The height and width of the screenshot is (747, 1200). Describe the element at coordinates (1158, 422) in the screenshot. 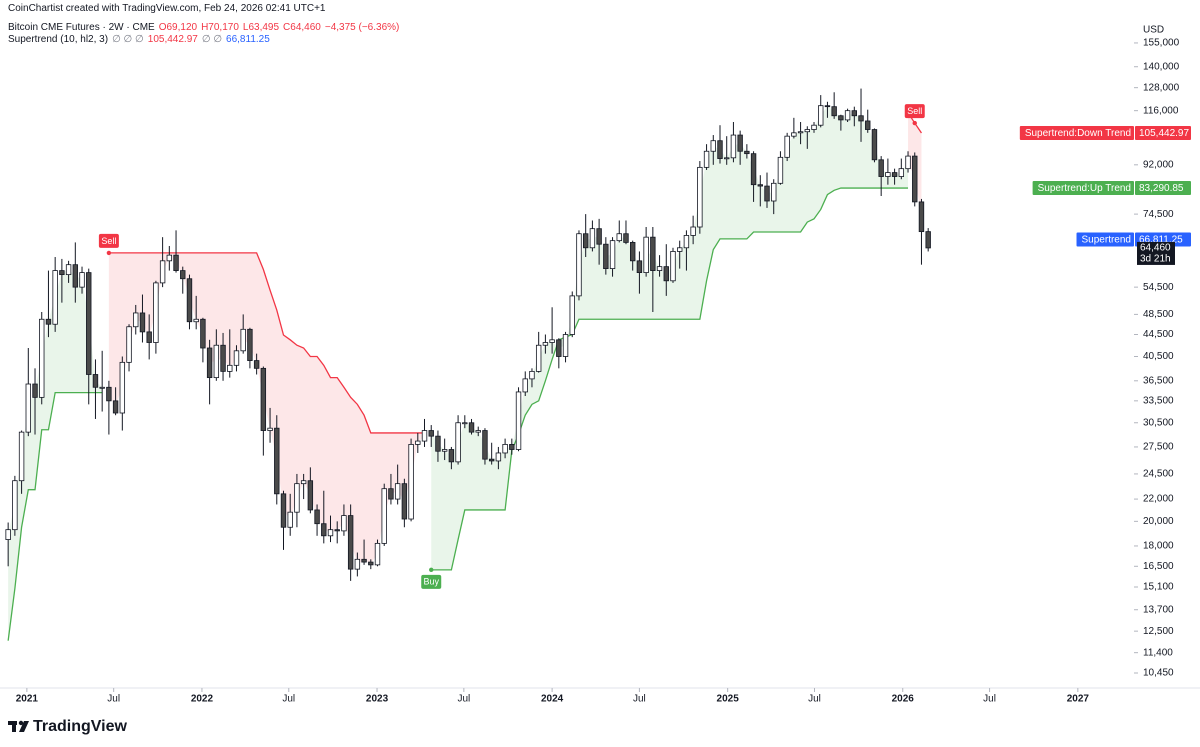

I see `y-tick-label: 30,500` at that location.